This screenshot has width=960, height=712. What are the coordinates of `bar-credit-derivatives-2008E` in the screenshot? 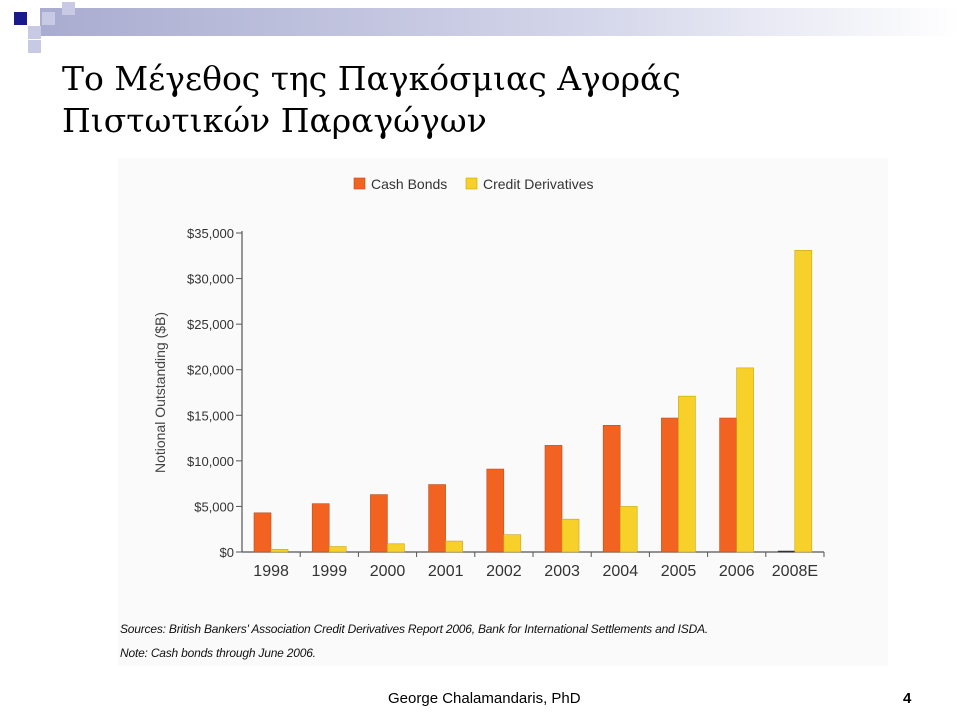 It's located at (803, 401).